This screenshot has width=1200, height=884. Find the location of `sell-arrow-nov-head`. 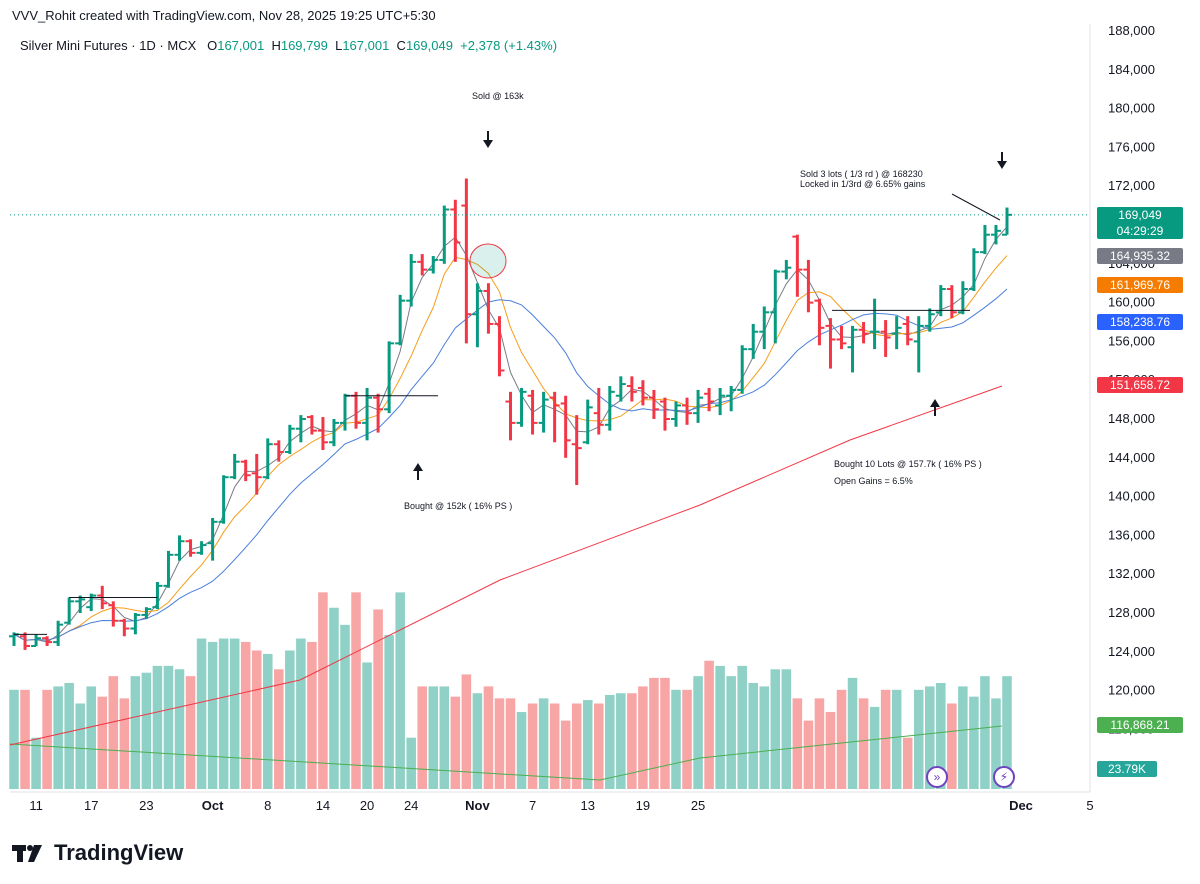

sell-arrow-nov-head is located at coordinates (1002, 165).